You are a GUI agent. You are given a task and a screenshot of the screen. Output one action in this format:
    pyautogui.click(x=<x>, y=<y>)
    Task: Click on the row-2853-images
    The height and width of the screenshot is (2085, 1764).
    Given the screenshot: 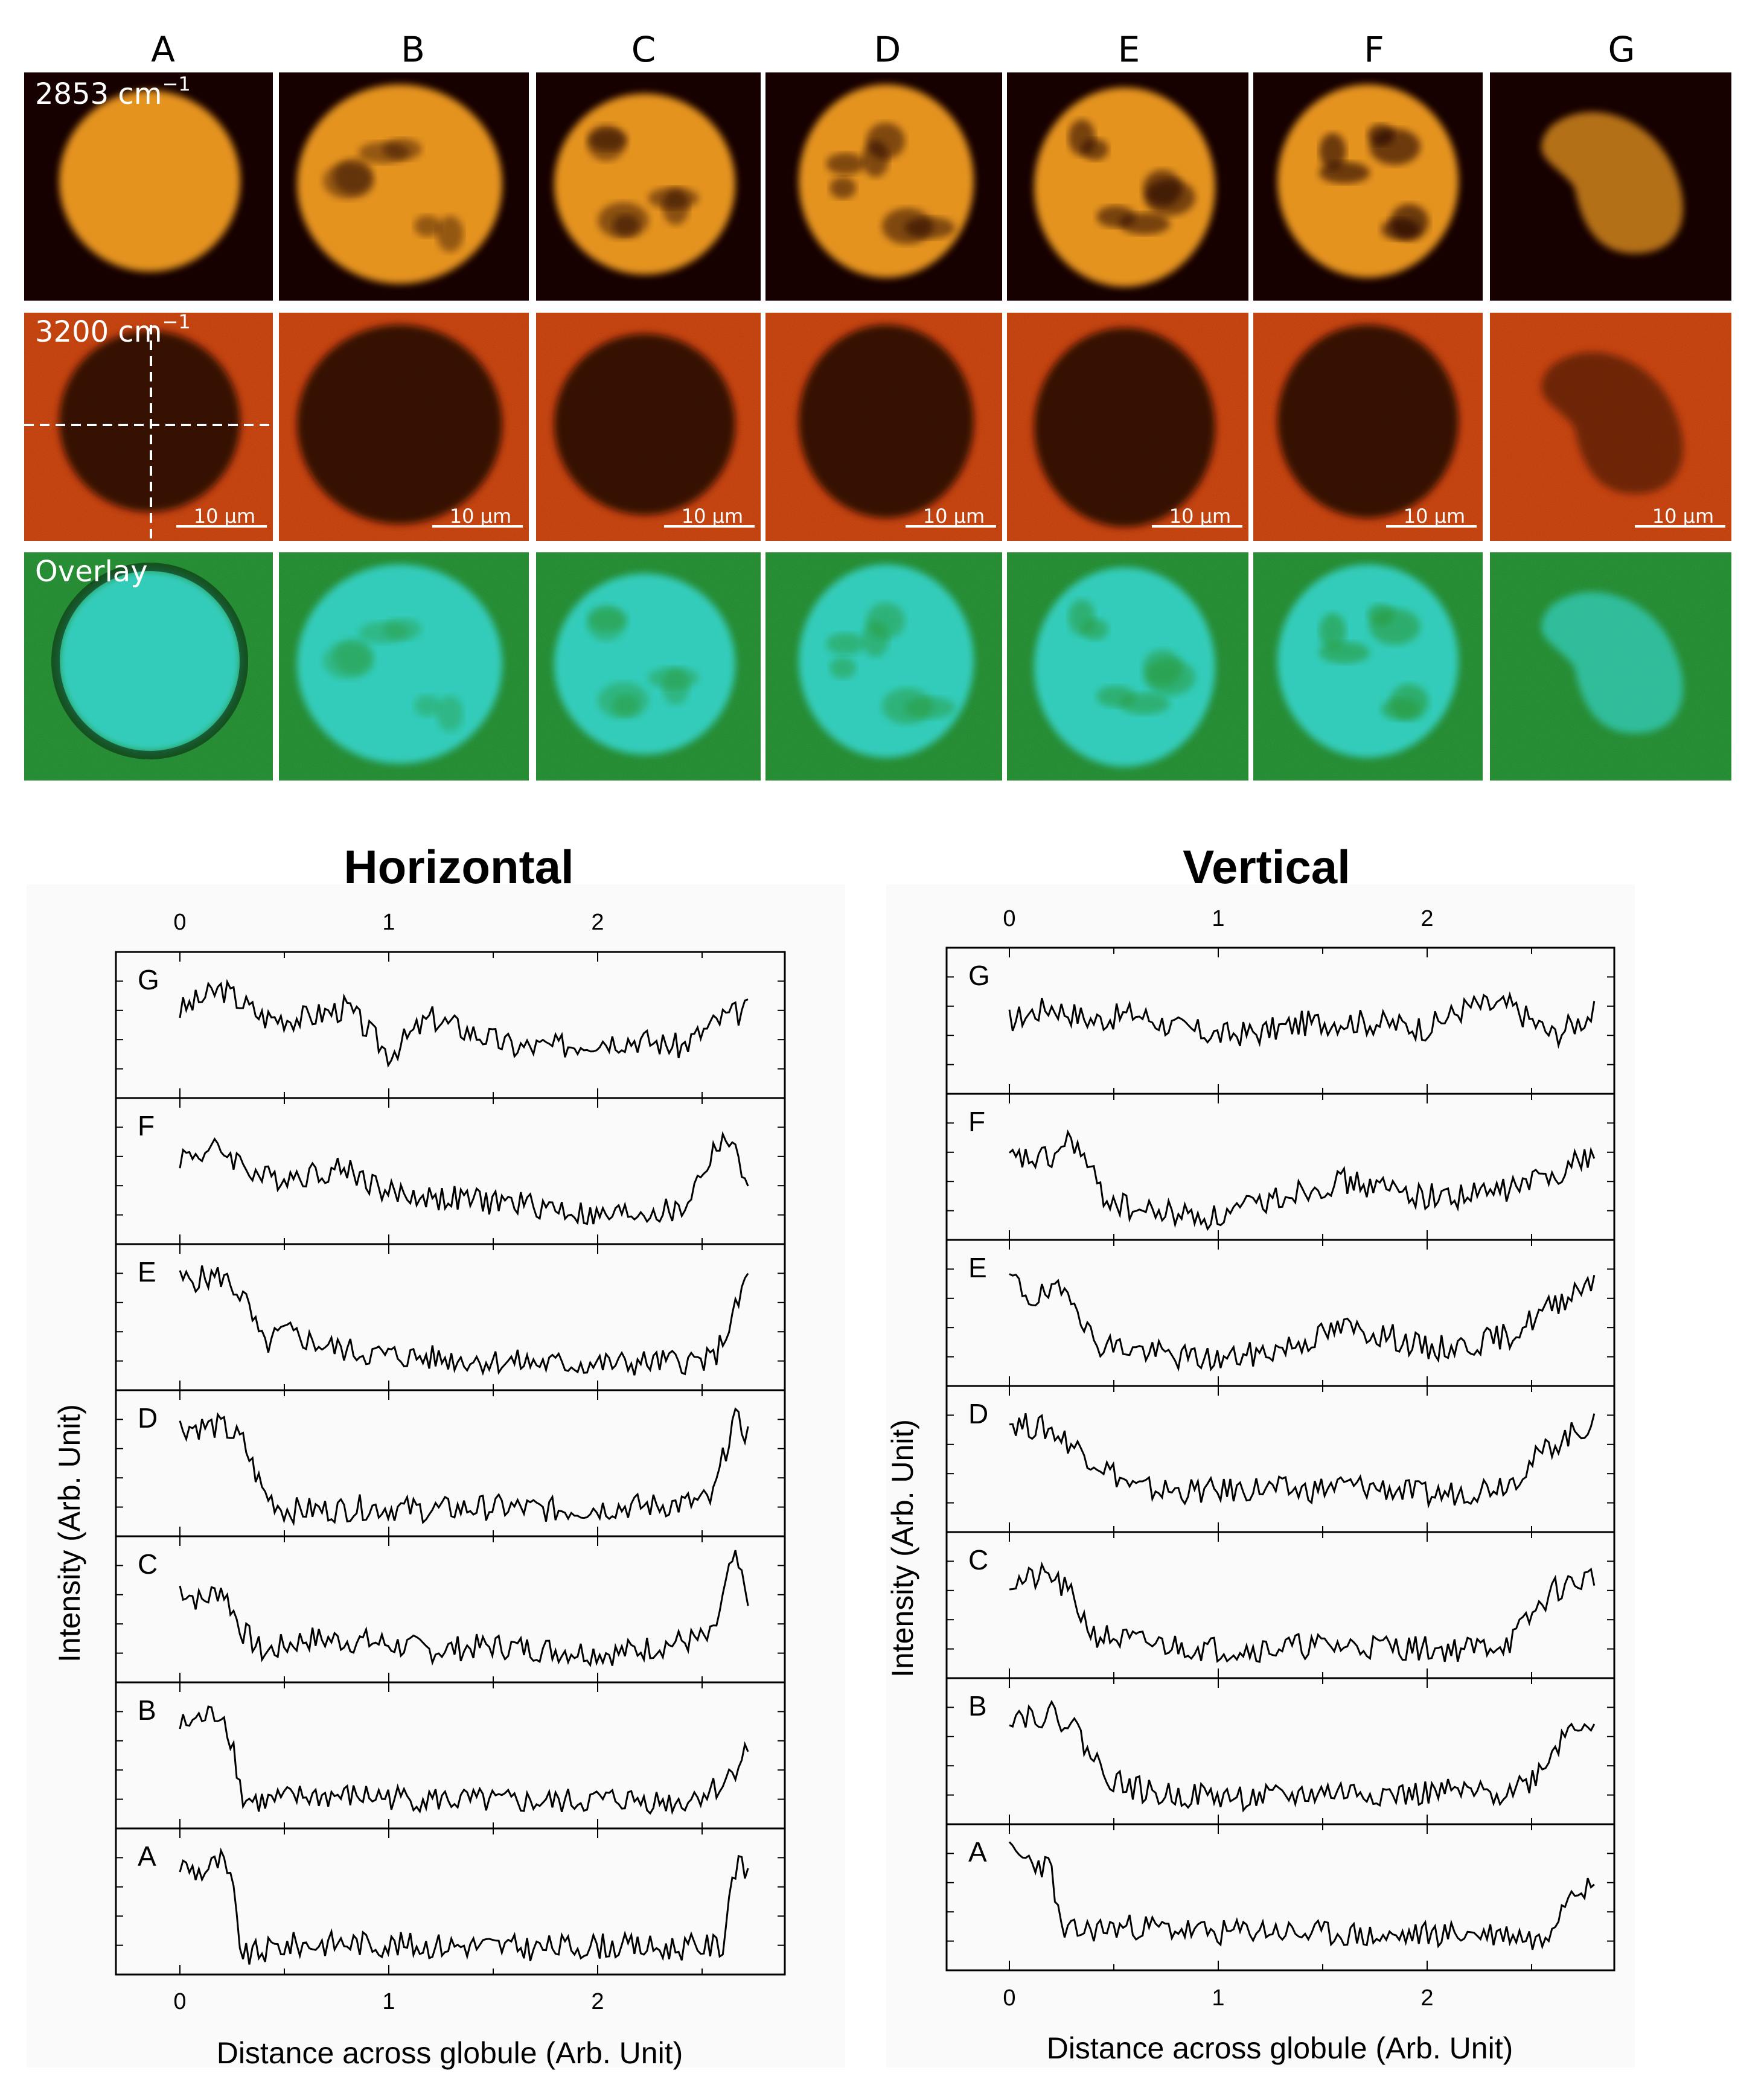 What is the action you would take?
    pyautogui.click(x=877, y=187)
    